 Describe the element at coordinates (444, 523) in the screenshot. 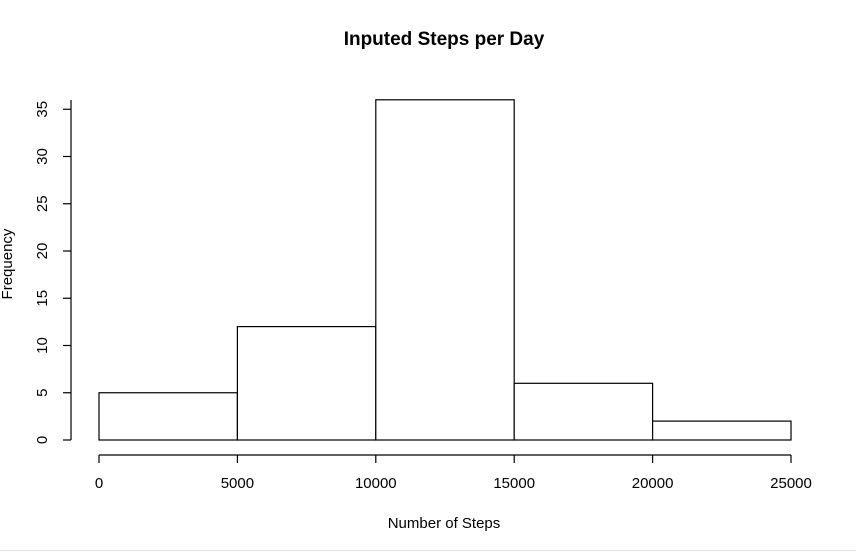

I see `x-axis-label: Number of Steps` at that location.